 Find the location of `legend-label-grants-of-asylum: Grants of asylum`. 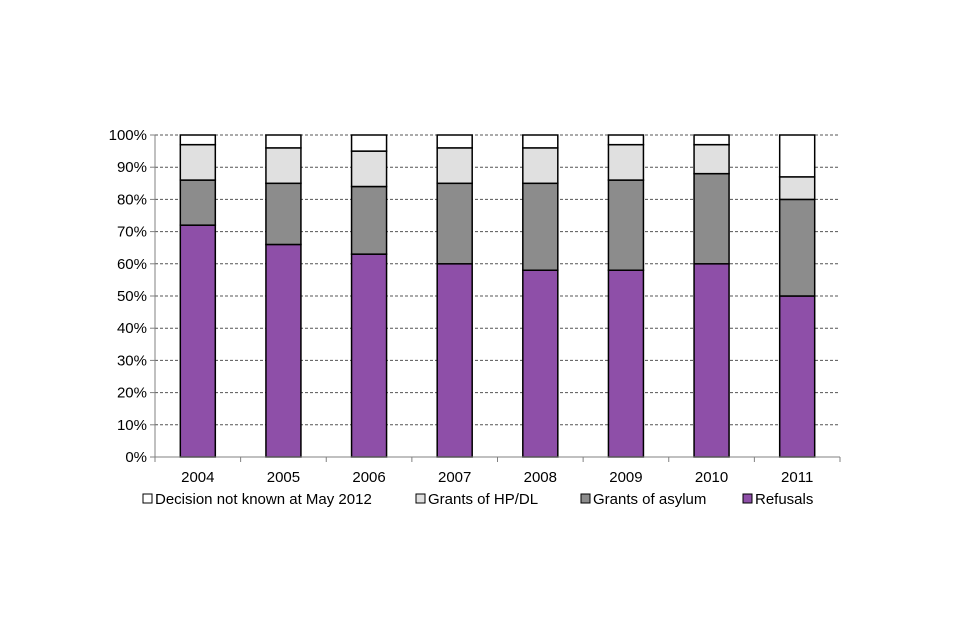

legend-label-grants-of-asylum: Grants of asylum is located at coordinates (649, 499).